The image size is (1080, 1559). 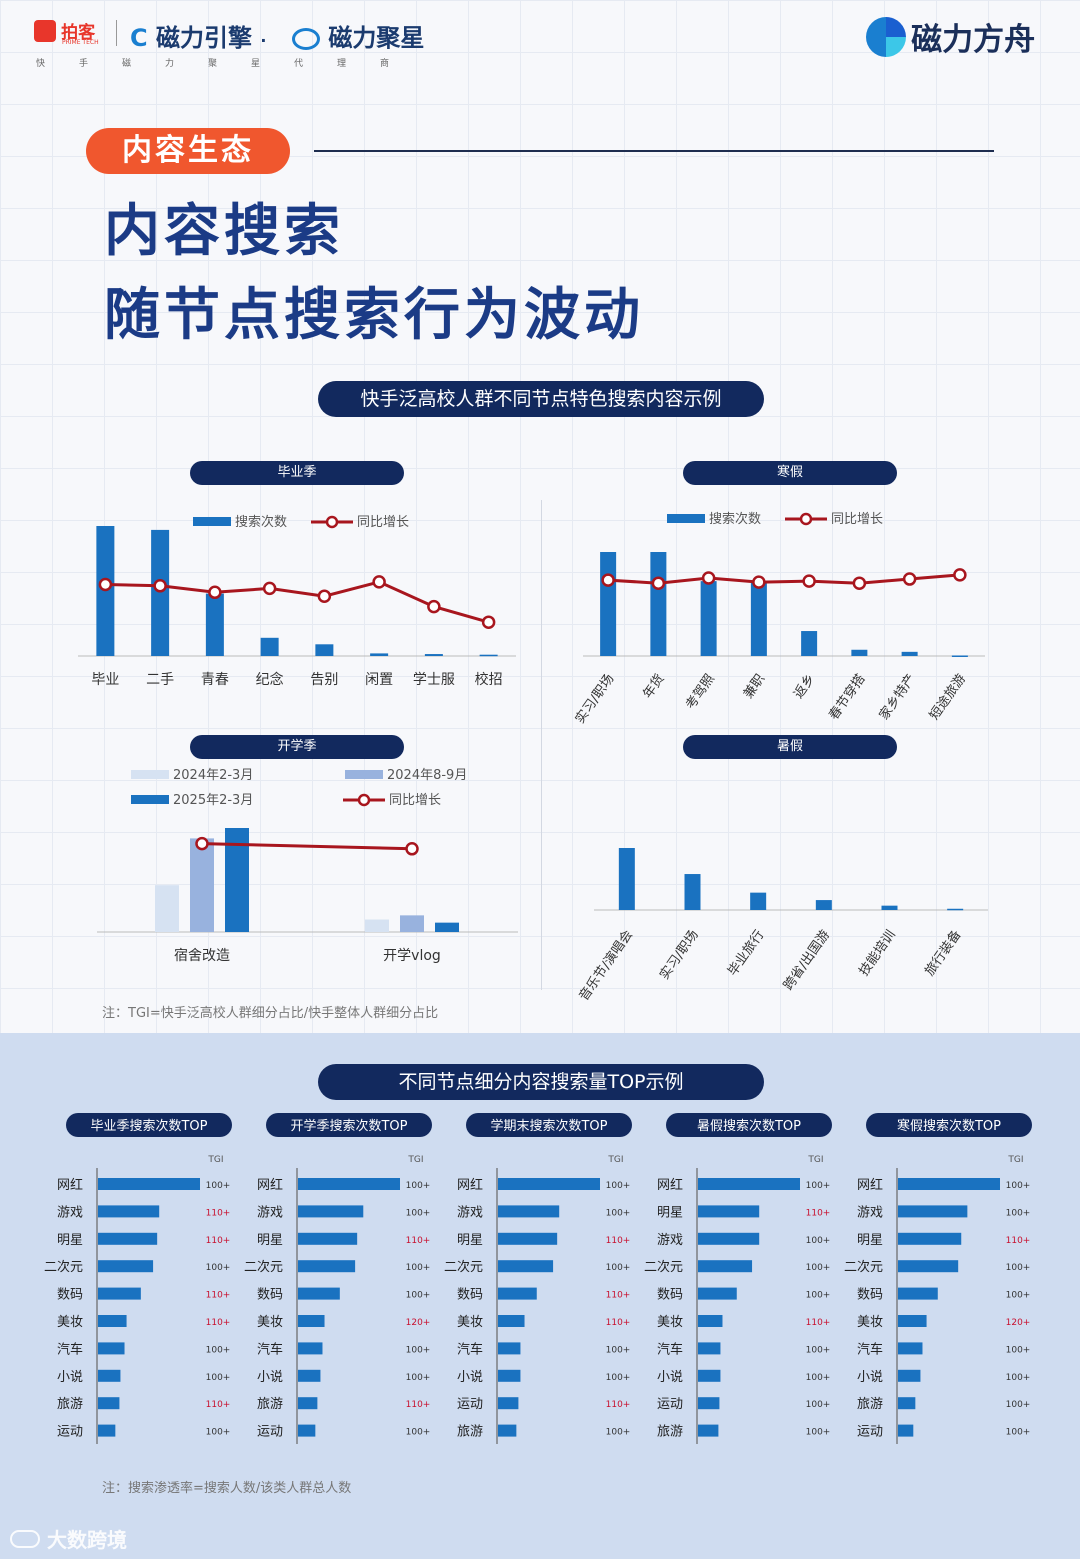 What do you see at coordinates (139, 38) in the screenshot?
I see `cili-engine-icon: C` at bounding box center [139, 38].